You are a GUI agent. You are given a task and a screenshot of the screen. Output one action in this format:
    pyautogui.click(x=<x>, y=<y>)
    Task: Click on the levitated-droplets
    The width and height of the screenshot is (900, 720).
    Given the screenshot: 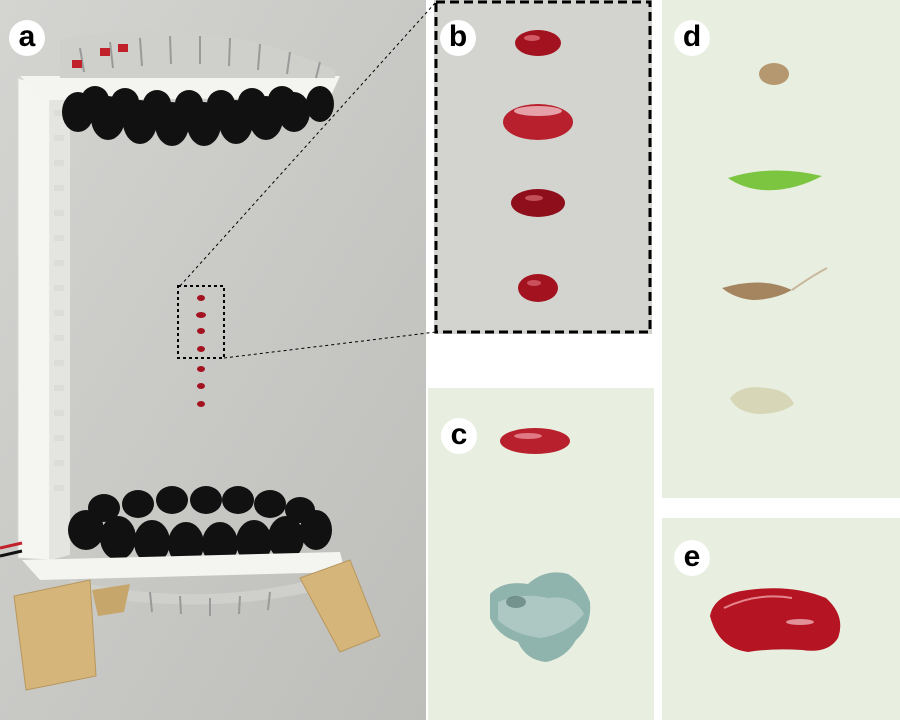 What is the action you would take?
    pyautogui.click(x=201, y=351)
    